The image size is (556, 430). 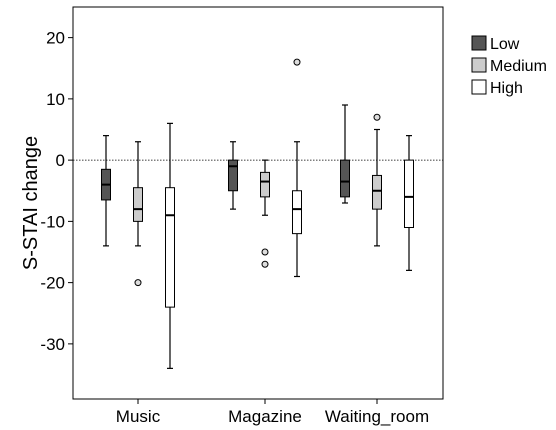 I want to click on y-tick-label: -20, so click(x=52, y=283).